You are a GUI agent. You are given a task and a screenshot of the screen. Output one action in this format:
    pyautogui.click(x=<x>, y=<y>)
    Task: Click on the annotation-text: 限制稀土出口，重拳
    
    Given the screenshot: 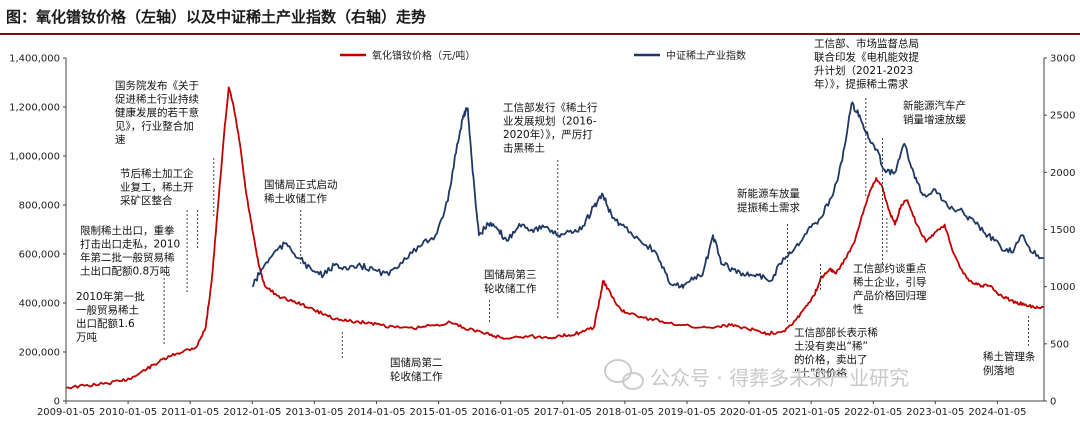 What is the action you would take?
    pyautogui.click(x=127, y=230)
    